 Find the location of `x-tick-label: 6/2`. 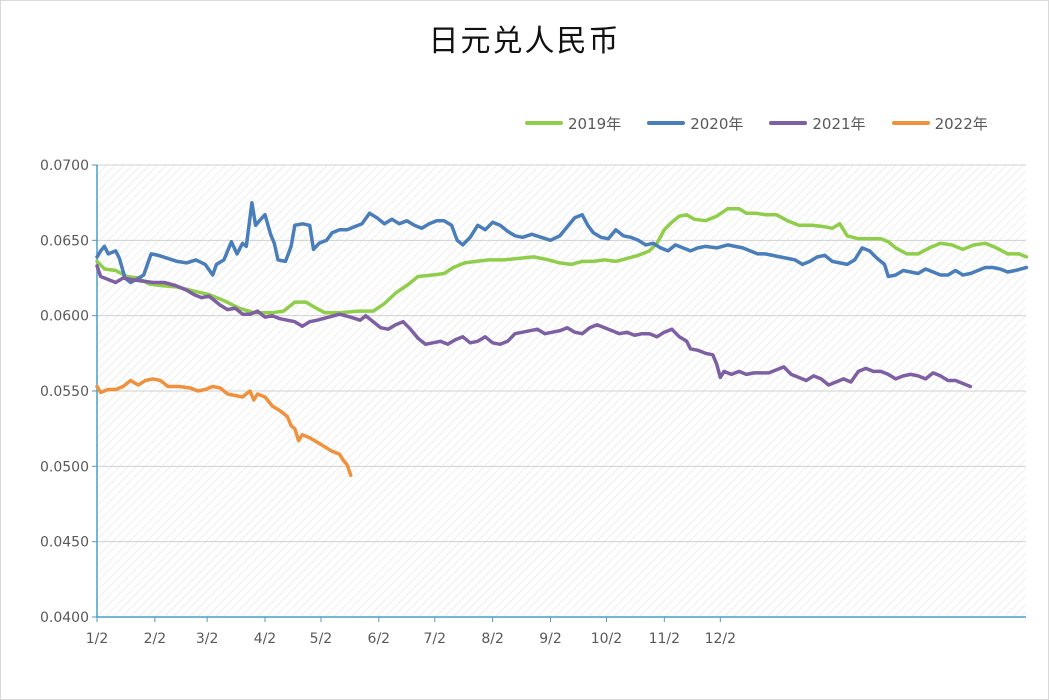

x-tick-label: 6/2 is located at coordinates (379, 639).